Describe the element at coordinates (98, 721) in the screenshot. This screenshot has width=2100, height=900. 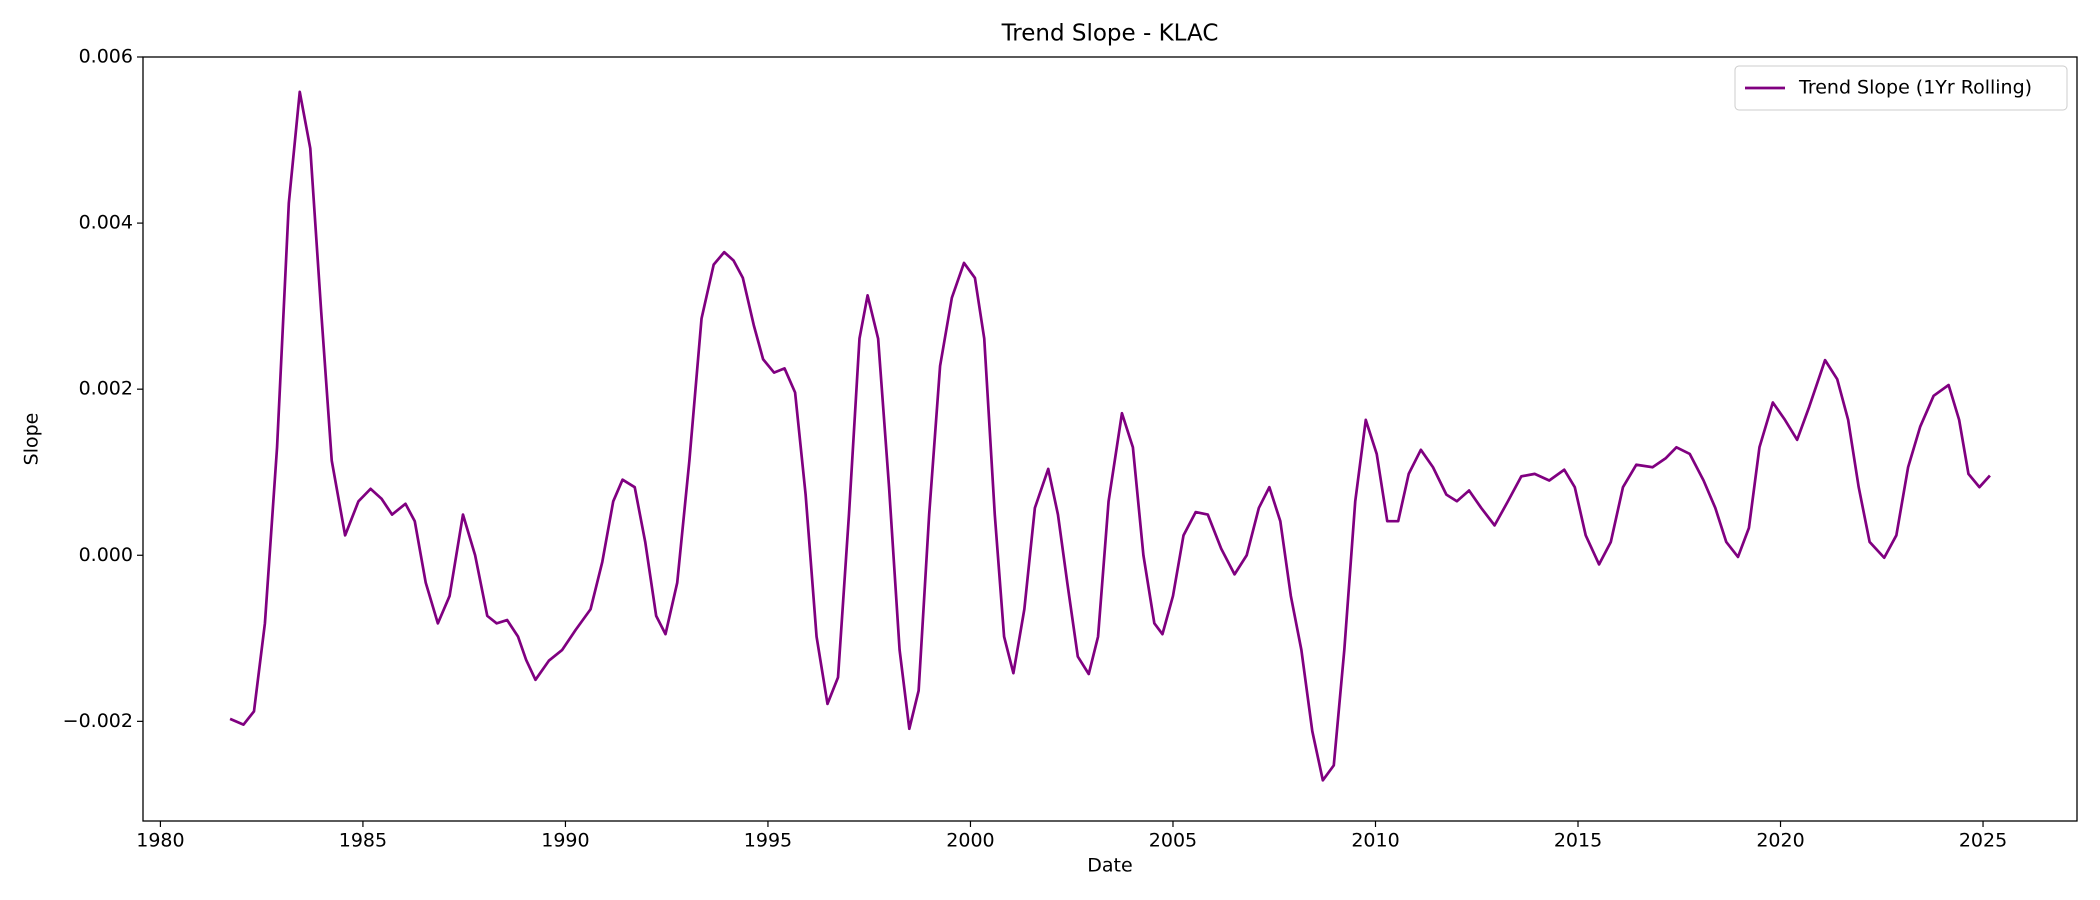
I see `y-tick-label: −0.002` at that location.